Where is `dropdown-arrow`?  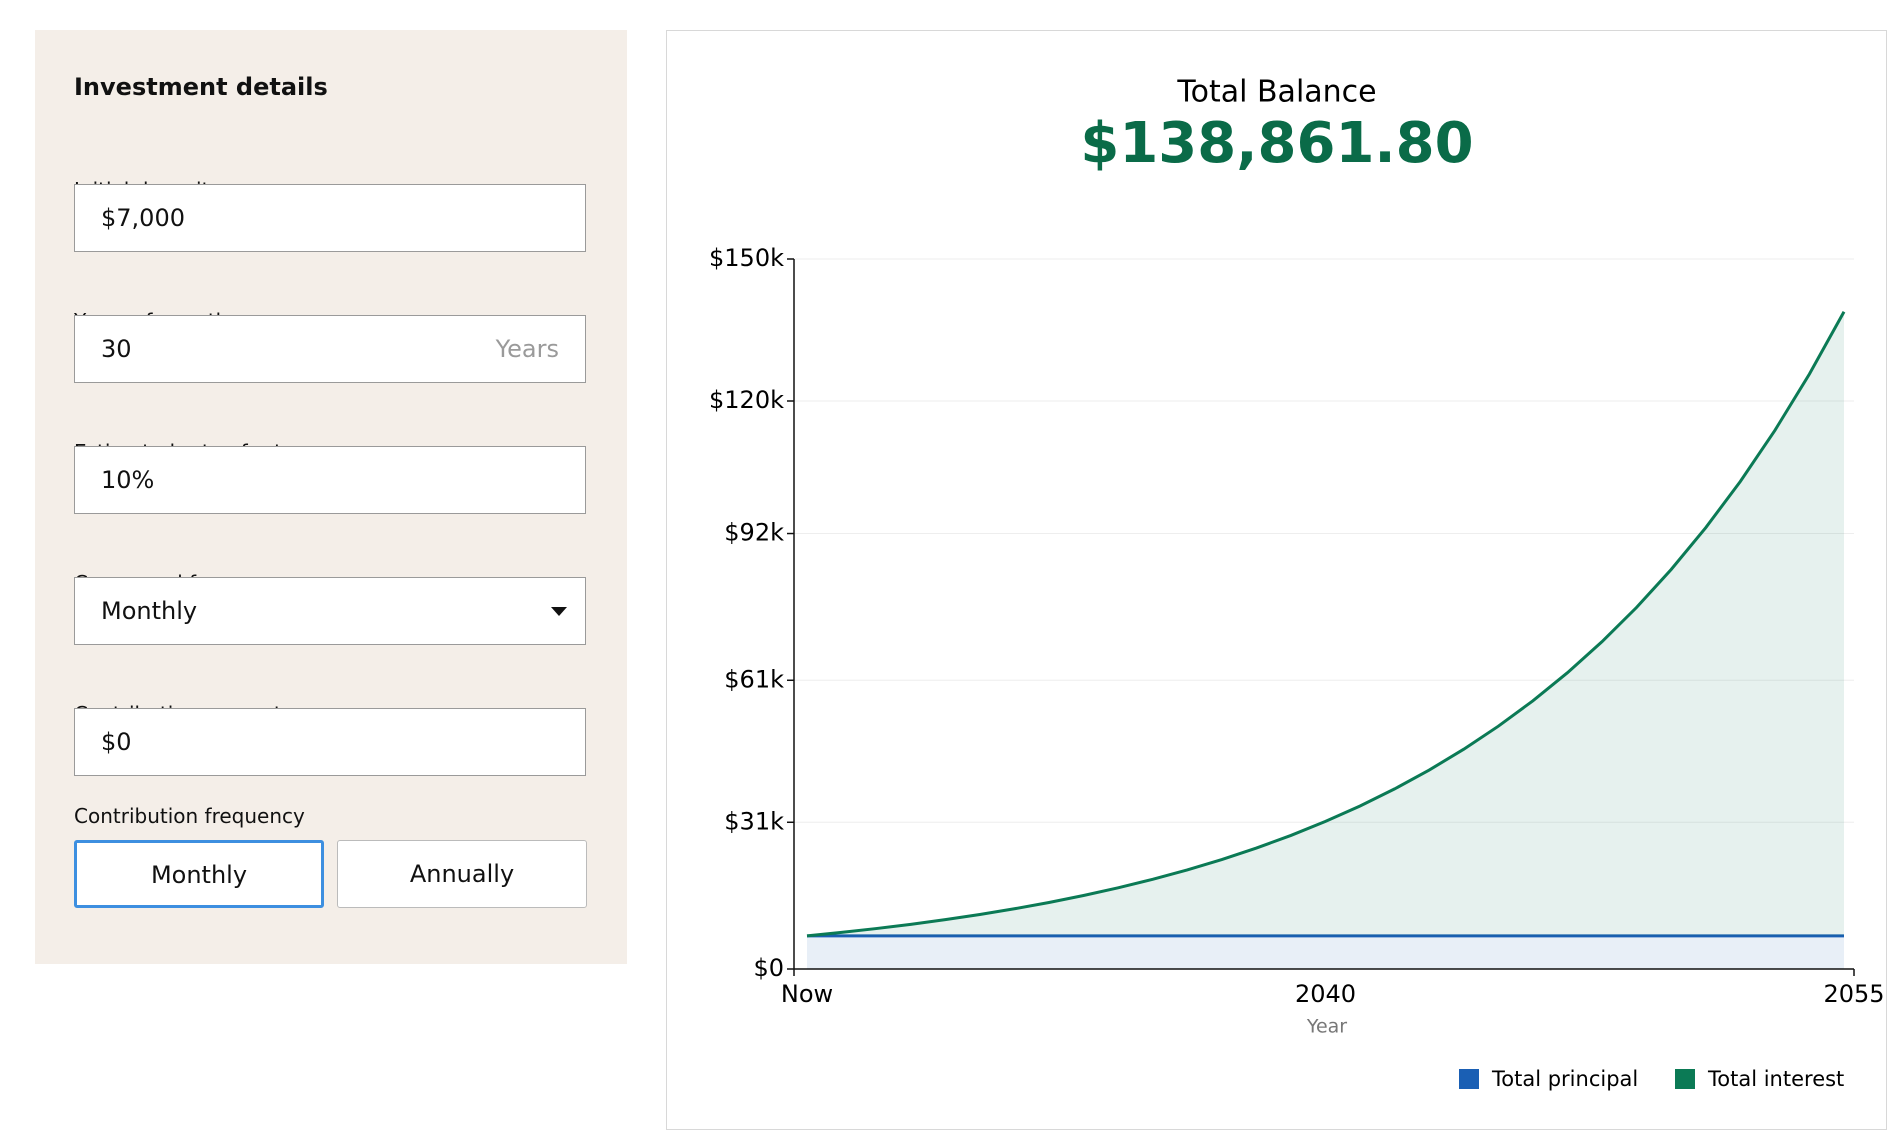
dropdown-arrow is located at coordinates (559, 611).